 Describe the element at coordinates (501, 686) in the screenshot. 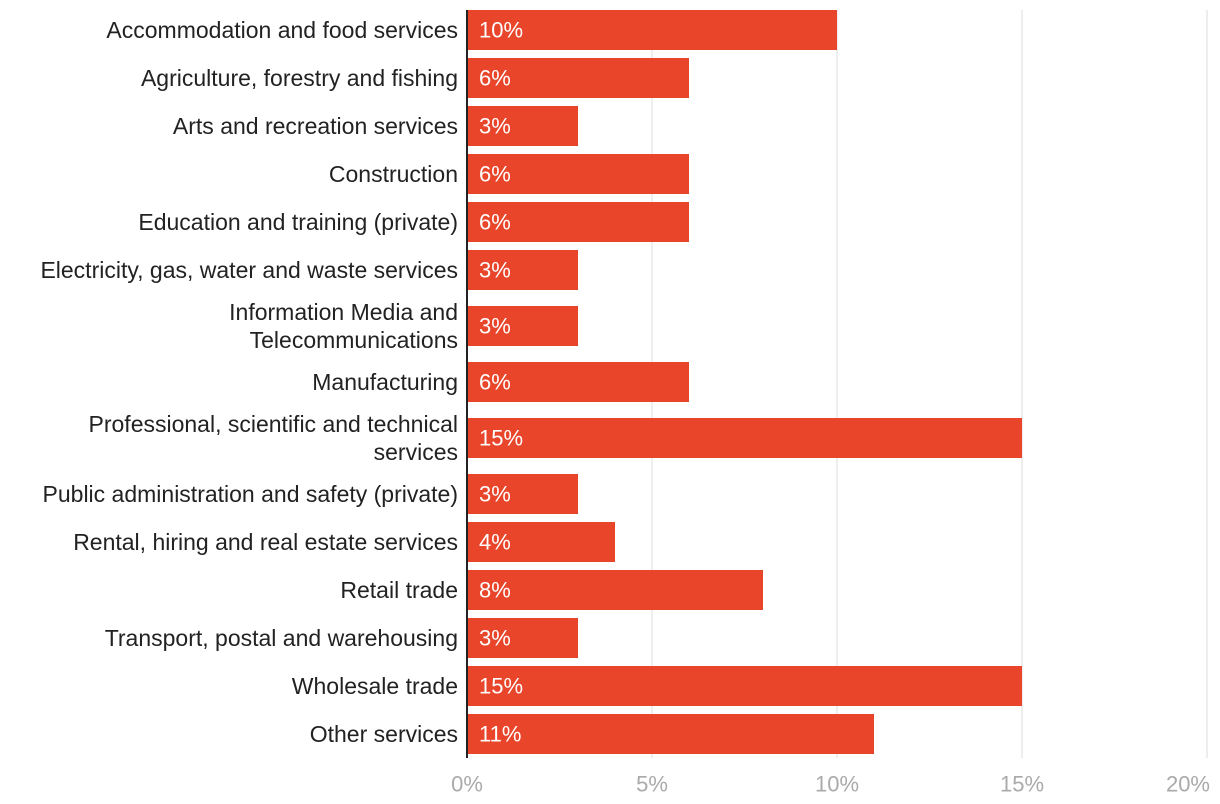

I see `value-label-13: 15%` at that location.